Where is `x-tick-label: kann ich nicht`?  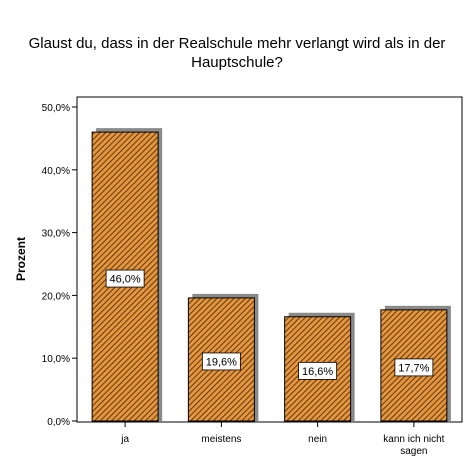
x-tick-label: kann ich nicht is located at coordinates (413, 439).